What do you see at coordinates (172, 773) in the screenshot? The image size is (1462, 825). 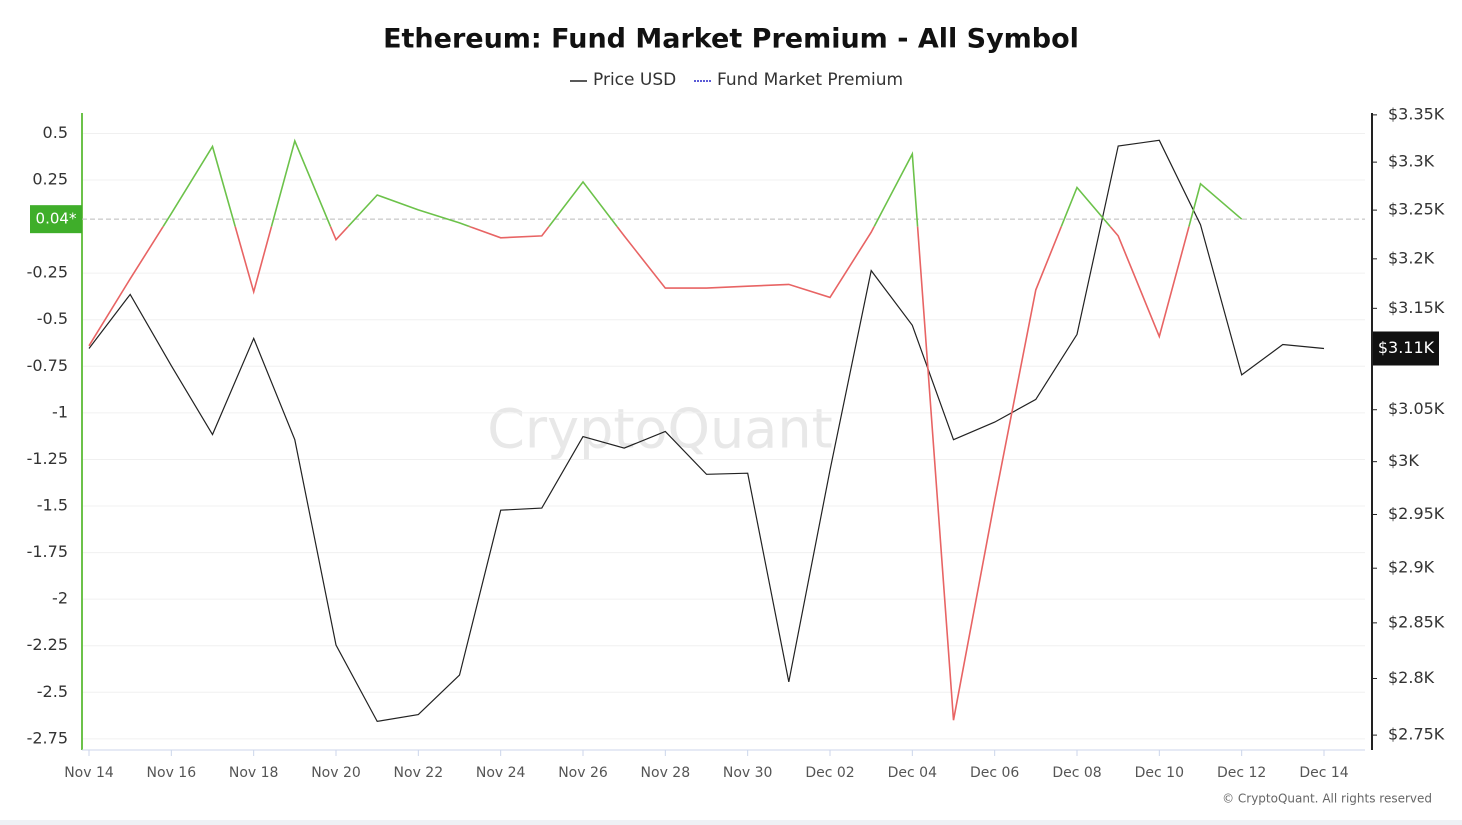 I see `x-tick-label: Nov 16` at bounding box center [172, 773].